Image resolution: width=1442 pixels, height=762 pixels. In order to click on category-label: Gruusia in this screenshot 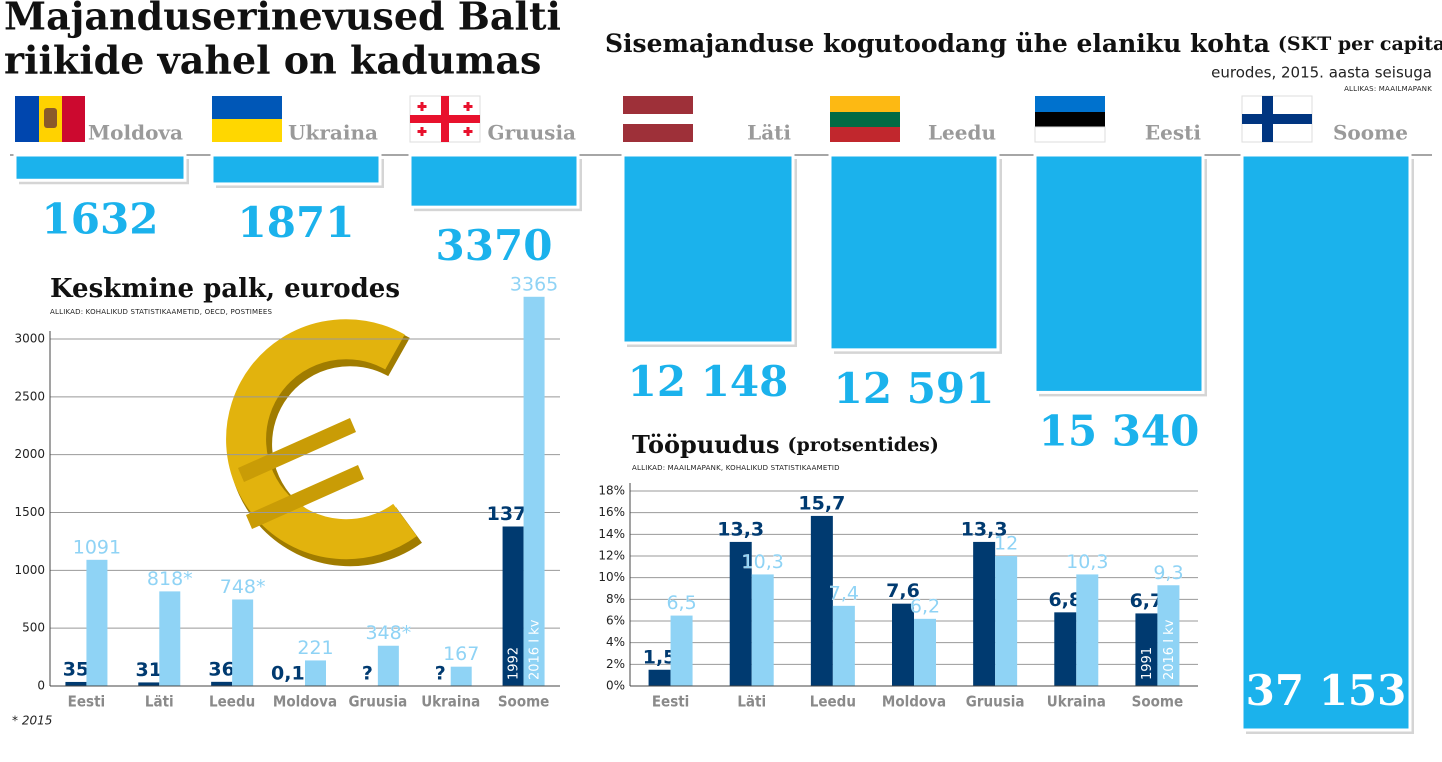, I will do `click(531, 133)`.